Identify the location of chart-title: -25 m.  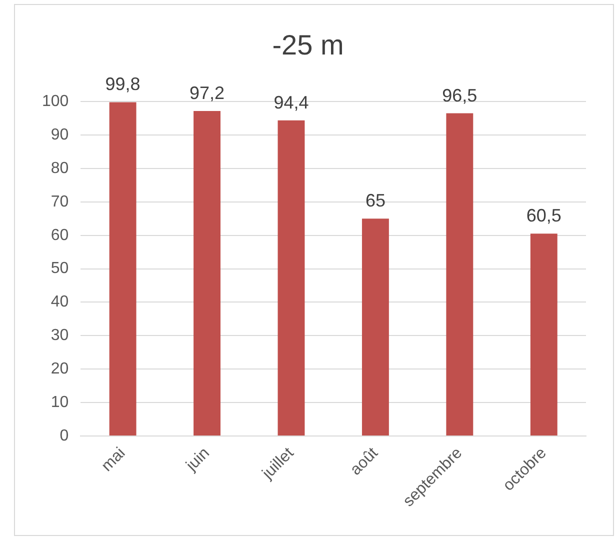
(308, 45).